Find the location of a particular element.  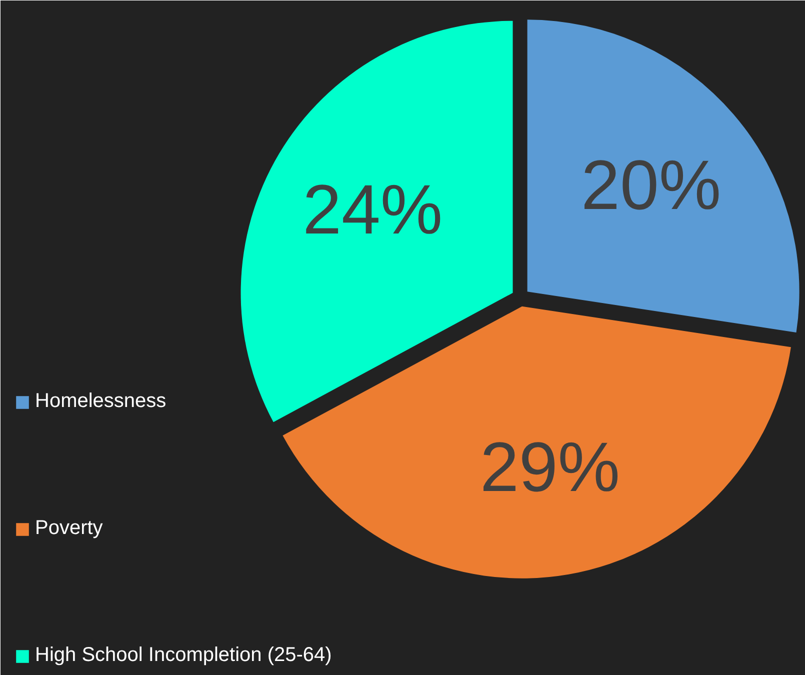

data-label: 29% is located at coordinates (550, 467).